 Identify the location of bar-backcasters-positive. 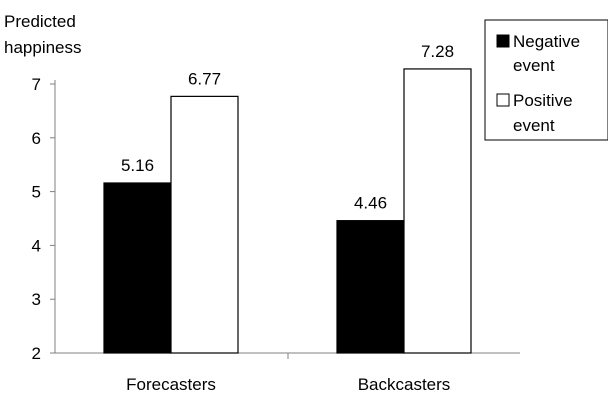
(437, 211).